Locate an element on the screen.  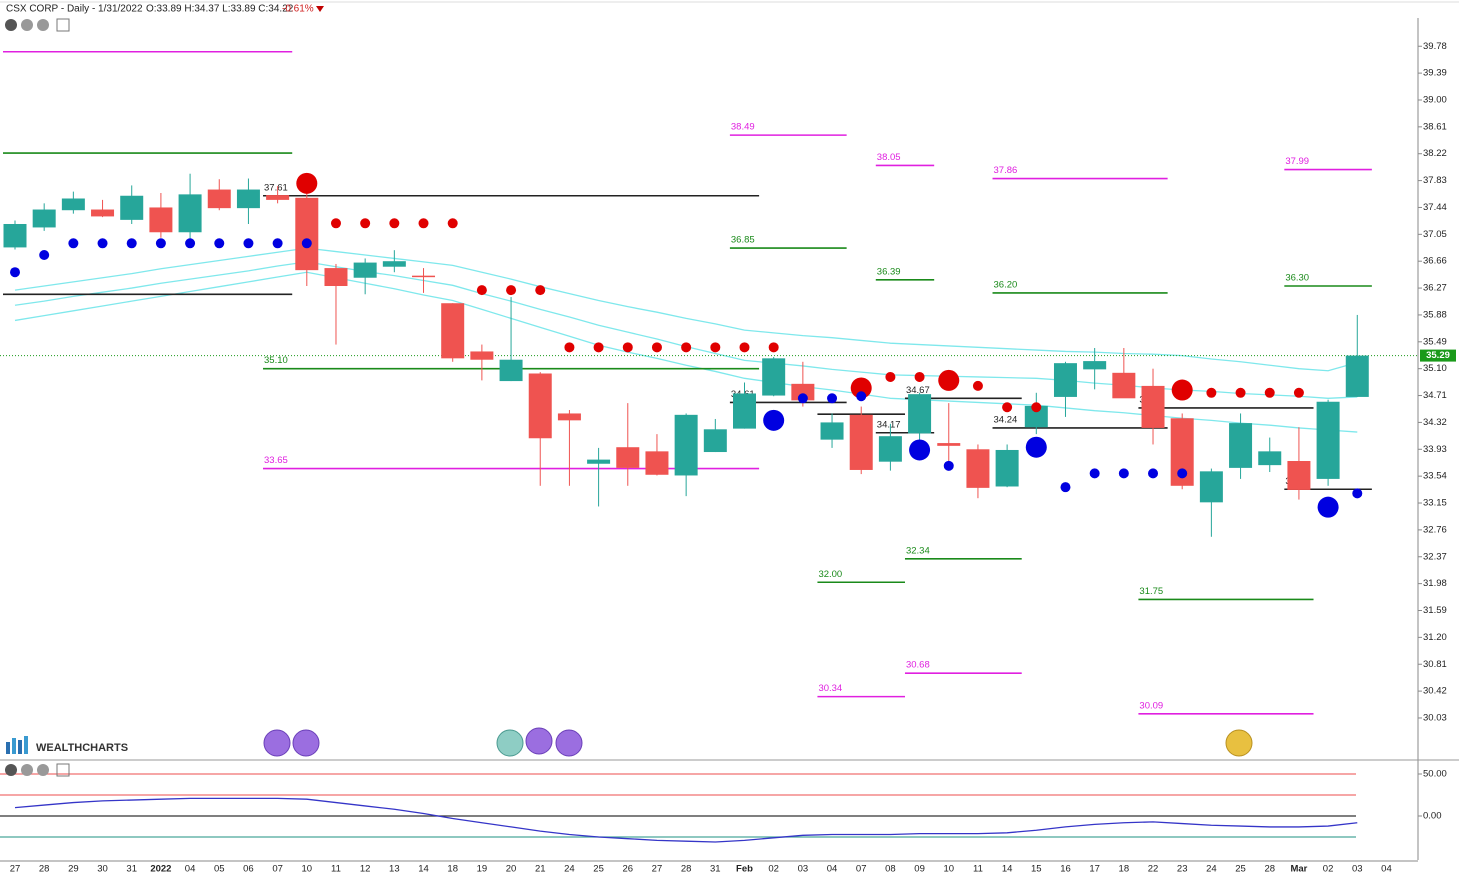
x-tick-label: 27 is located at coordinates (657, 869).